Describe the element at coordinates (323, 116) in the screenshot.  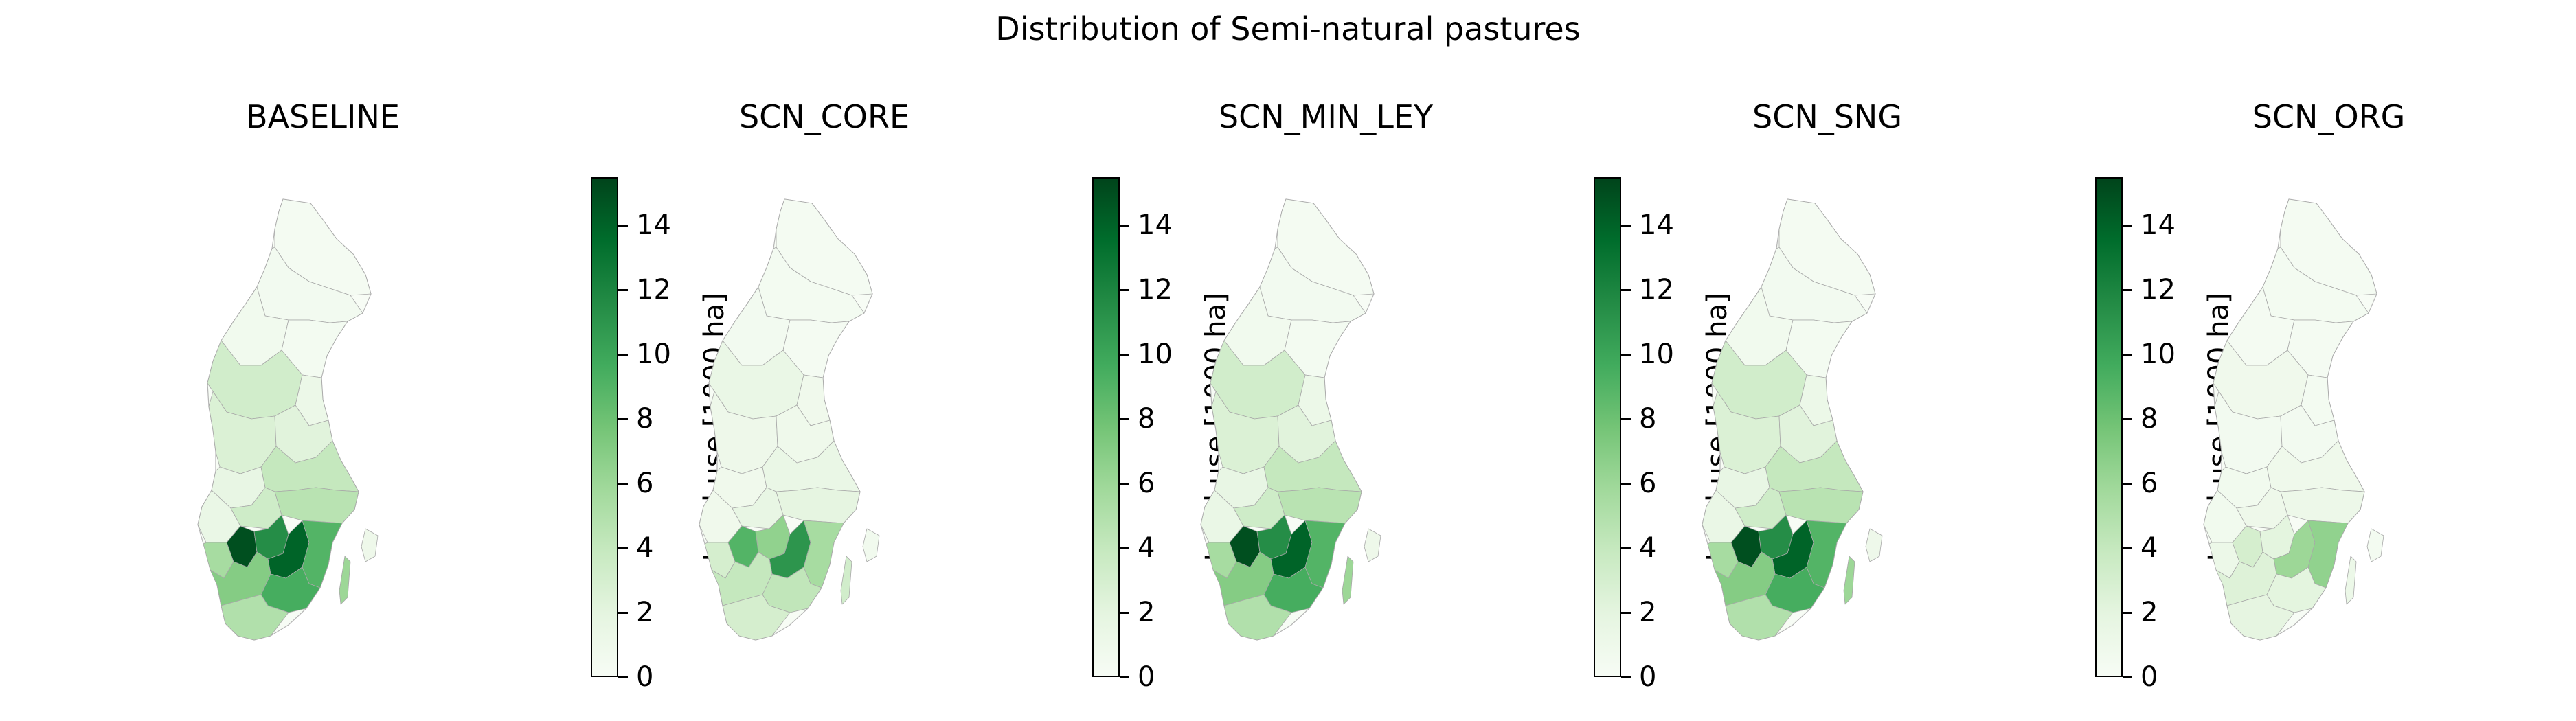
I see `panel-title: BASELINE` at that location.